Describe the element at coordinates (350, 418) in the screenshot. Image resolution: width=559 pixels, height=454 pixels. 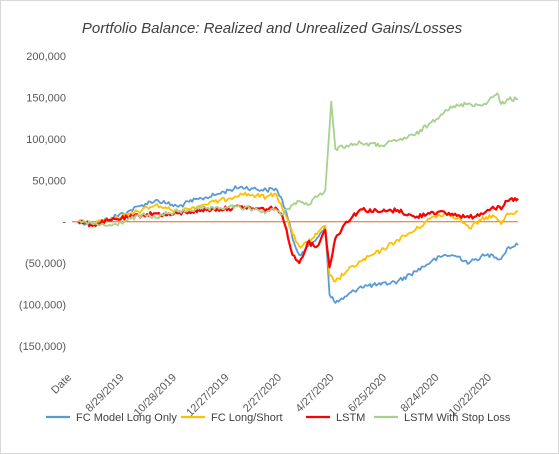
I see `legend-label: LSTM` at that location.